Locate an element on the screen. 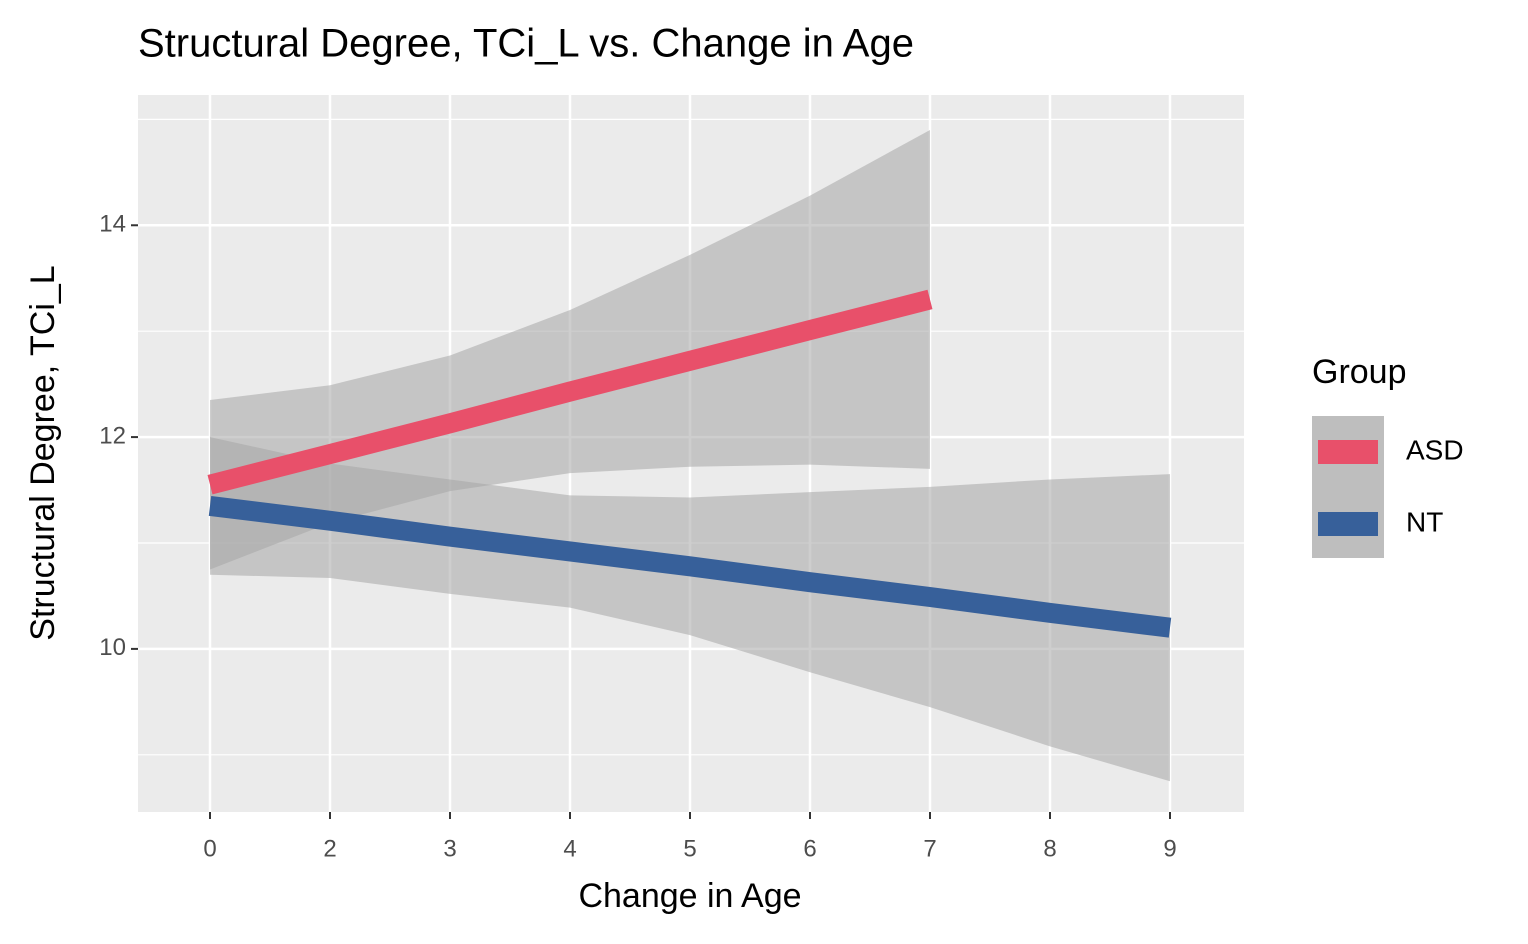 The height and width of the screenshot is (944, 1528). x-tick-label: 8 is located at coordinates (1049, 848).